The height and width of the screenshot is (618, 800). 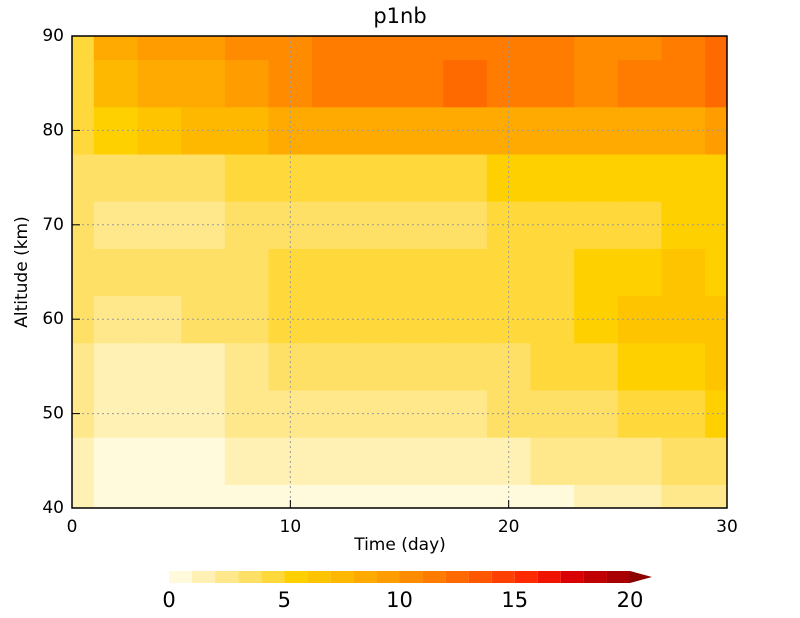 I want to click on x-tick-label: 20, so click(x=509, y=527).